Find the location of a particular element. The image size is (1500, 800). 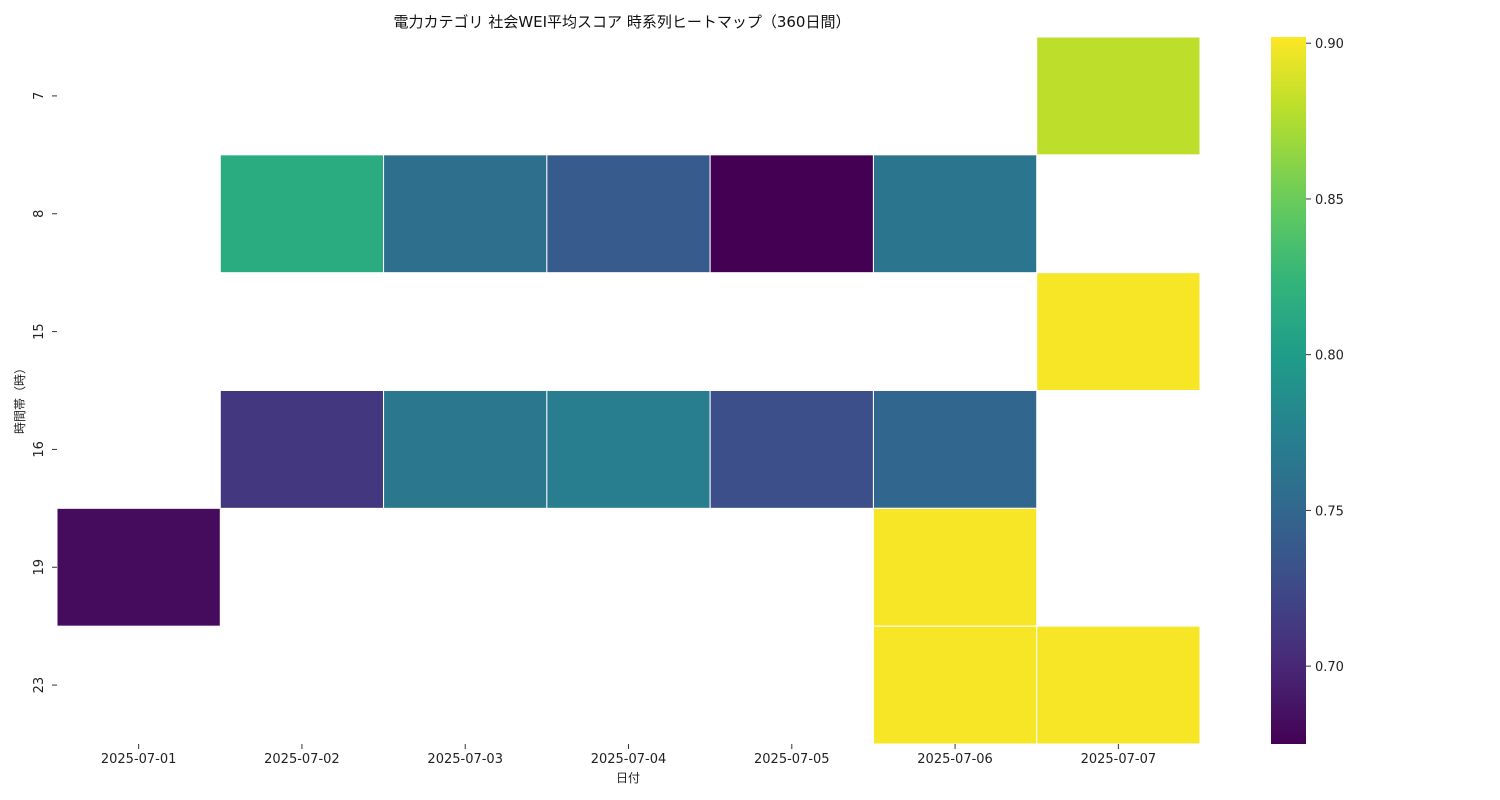

x-tick-label: 2025-07-05 is located at coordinates (792, 759).